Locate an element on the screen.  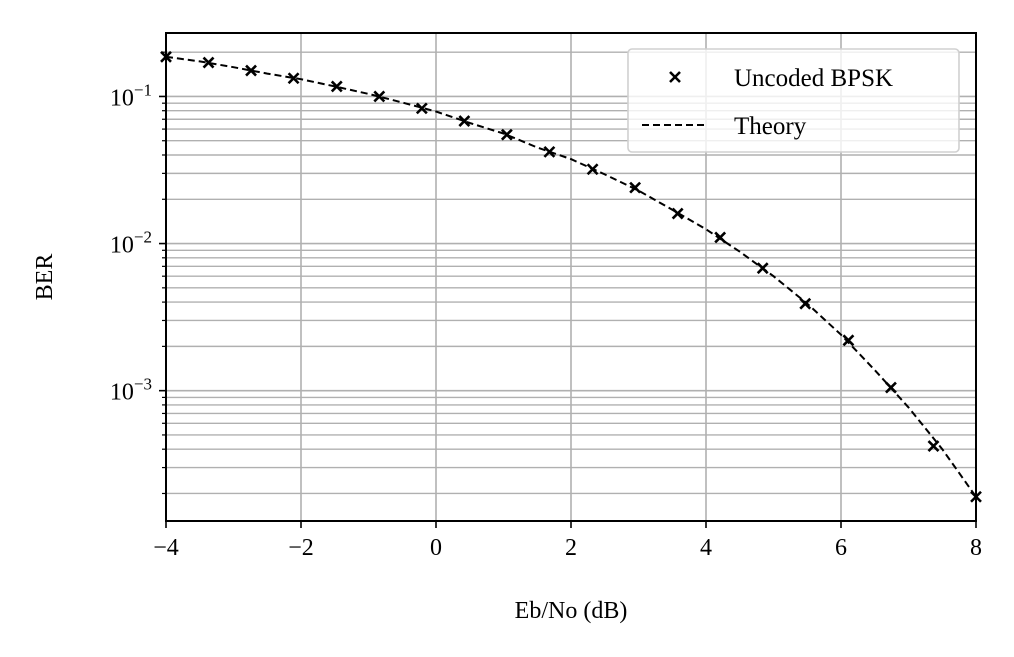
legend-box is located at coordinates (793, 100).